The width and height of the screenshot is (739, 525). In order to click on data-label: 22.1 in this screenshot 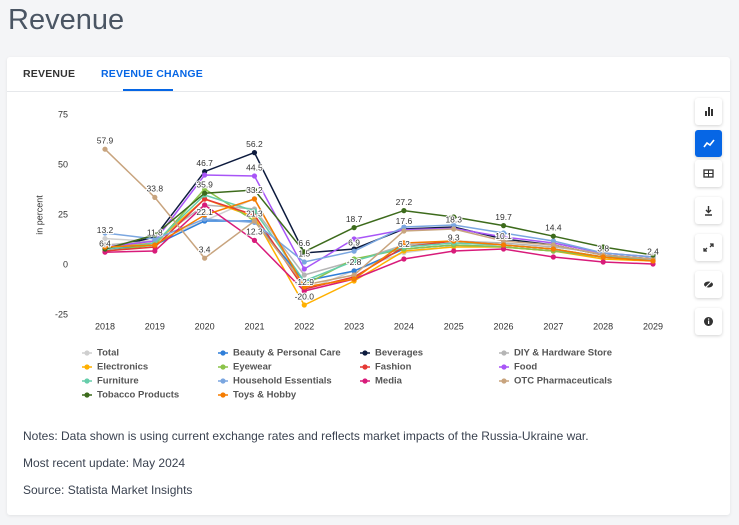, I will do `click(204, 212)`.